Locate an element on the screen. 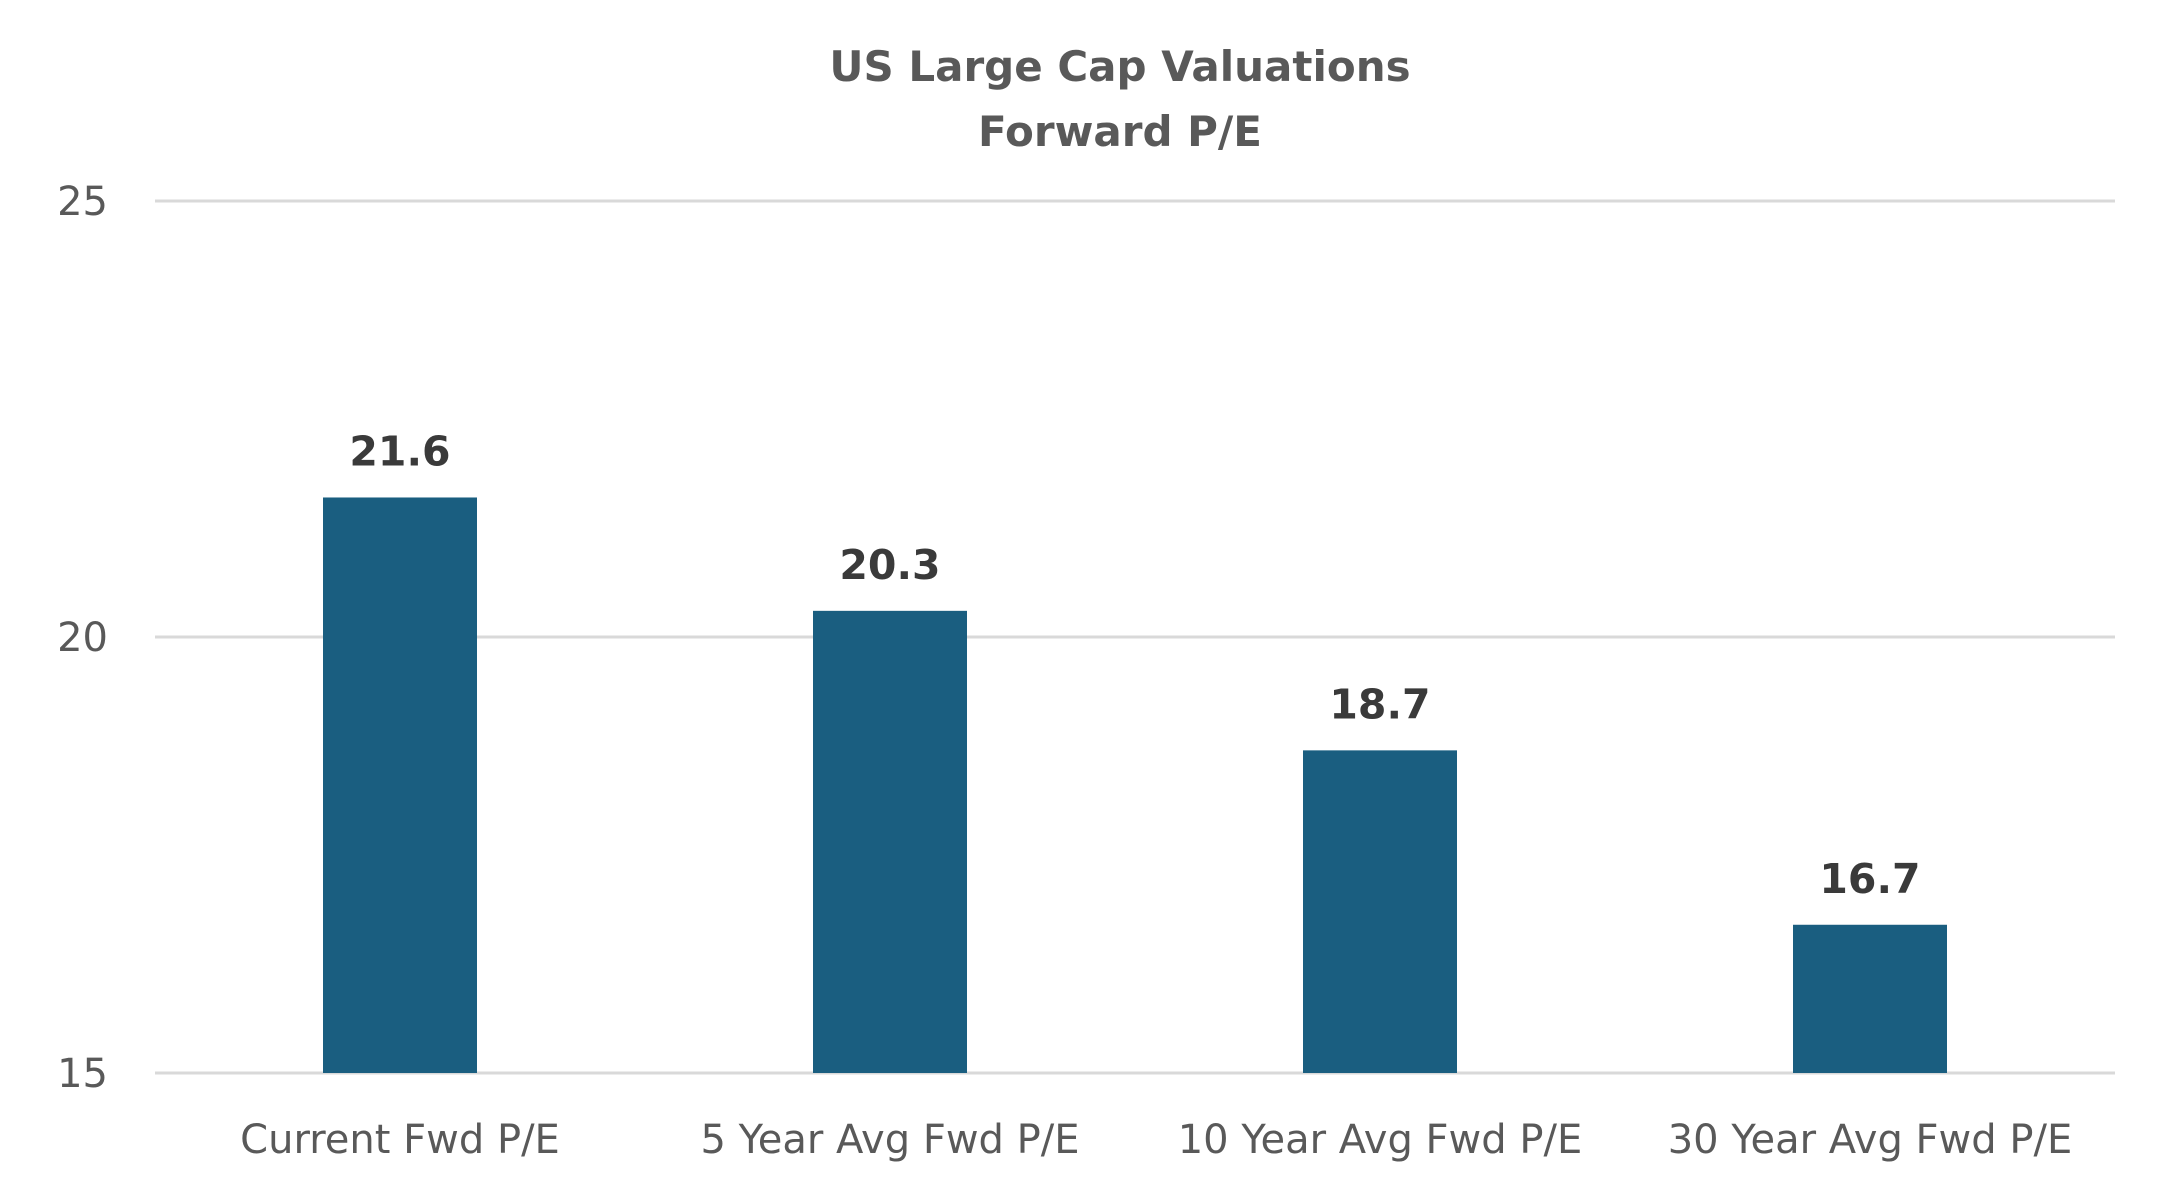 The height and width of the screenshot is (1189, 2160). data-label: 16.7 is located at coordinates (1869, 879).